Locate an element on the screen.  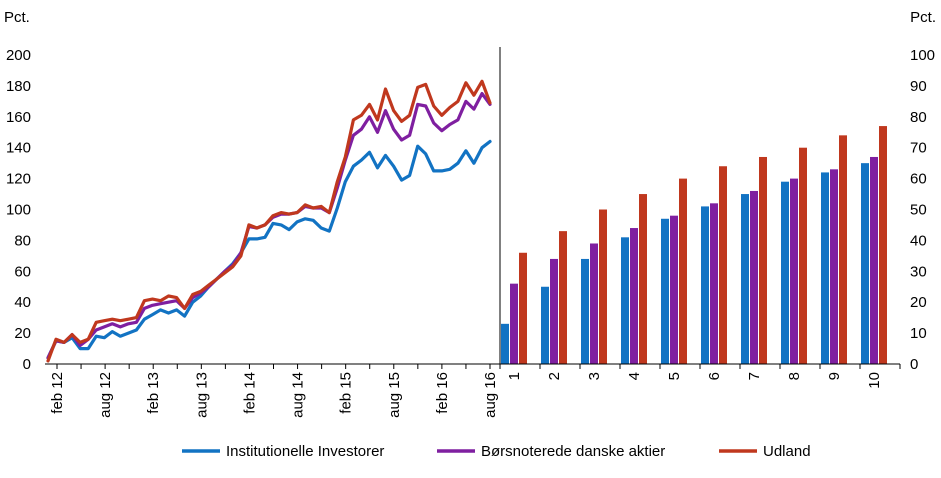
left-y-tick-label-2: 40 is located at coordinates (22, 302).